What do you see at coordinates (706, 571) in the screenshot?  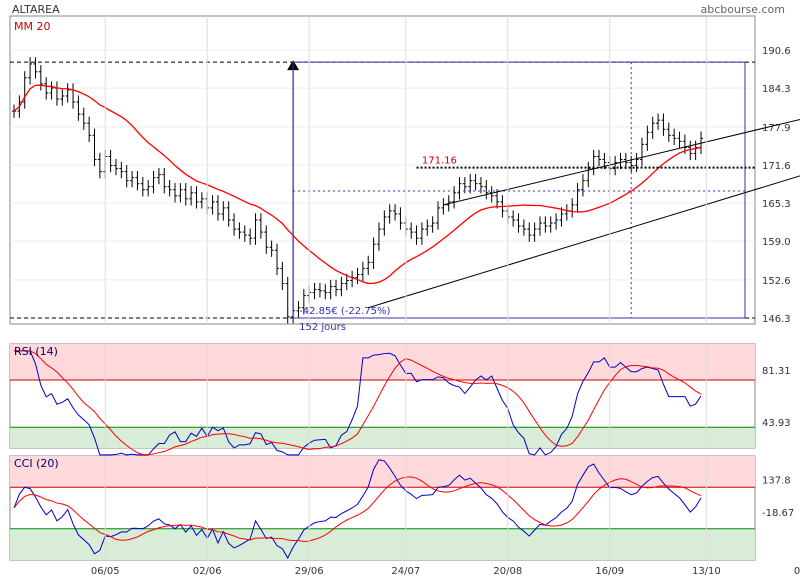 I see `x-tick-label: 13/10` at bounding box center [706, 571].